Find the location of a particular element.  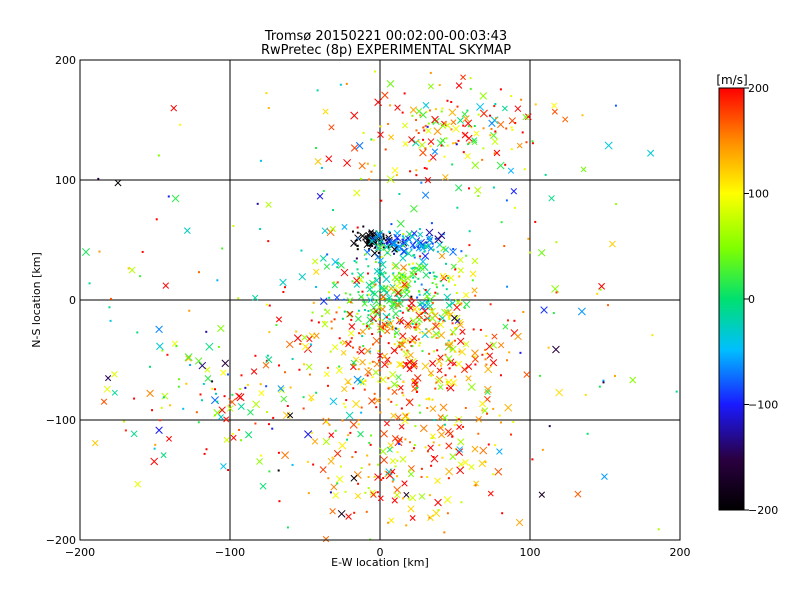

y-tick-label: 0 is located at coordinates (72, 300).